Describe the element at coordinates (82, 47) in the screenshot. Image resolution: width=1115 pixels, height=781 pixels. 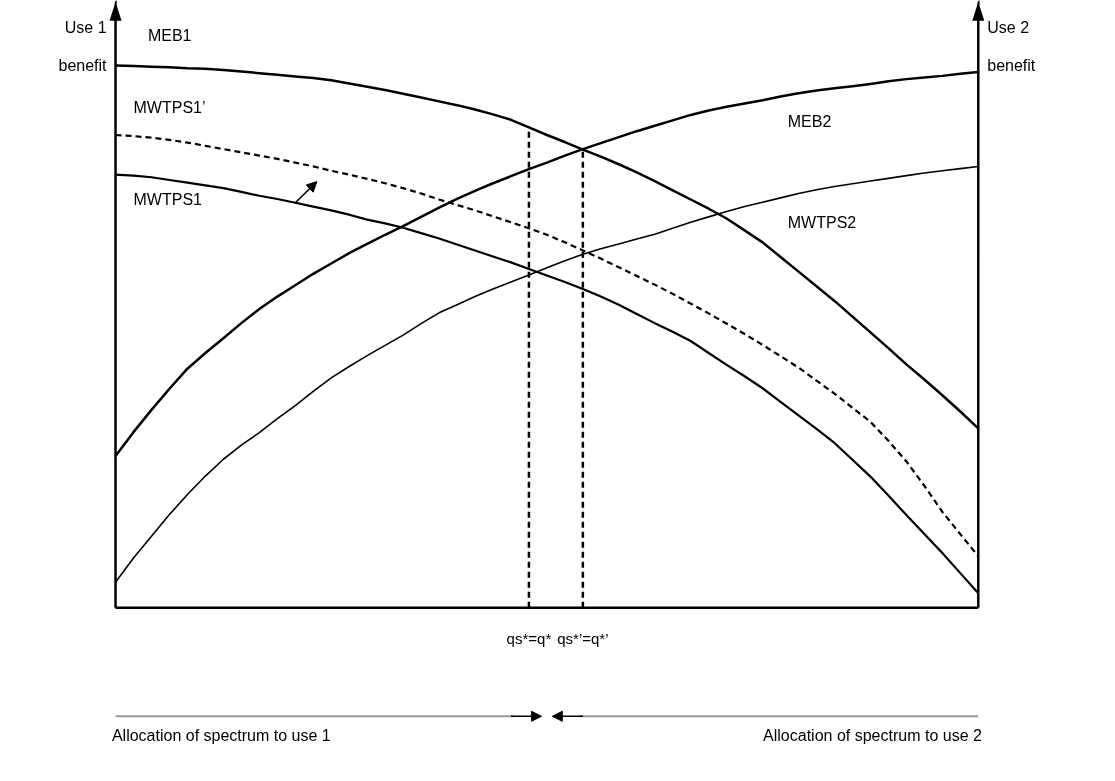
I see `text: Use 1 benefit` at that location.